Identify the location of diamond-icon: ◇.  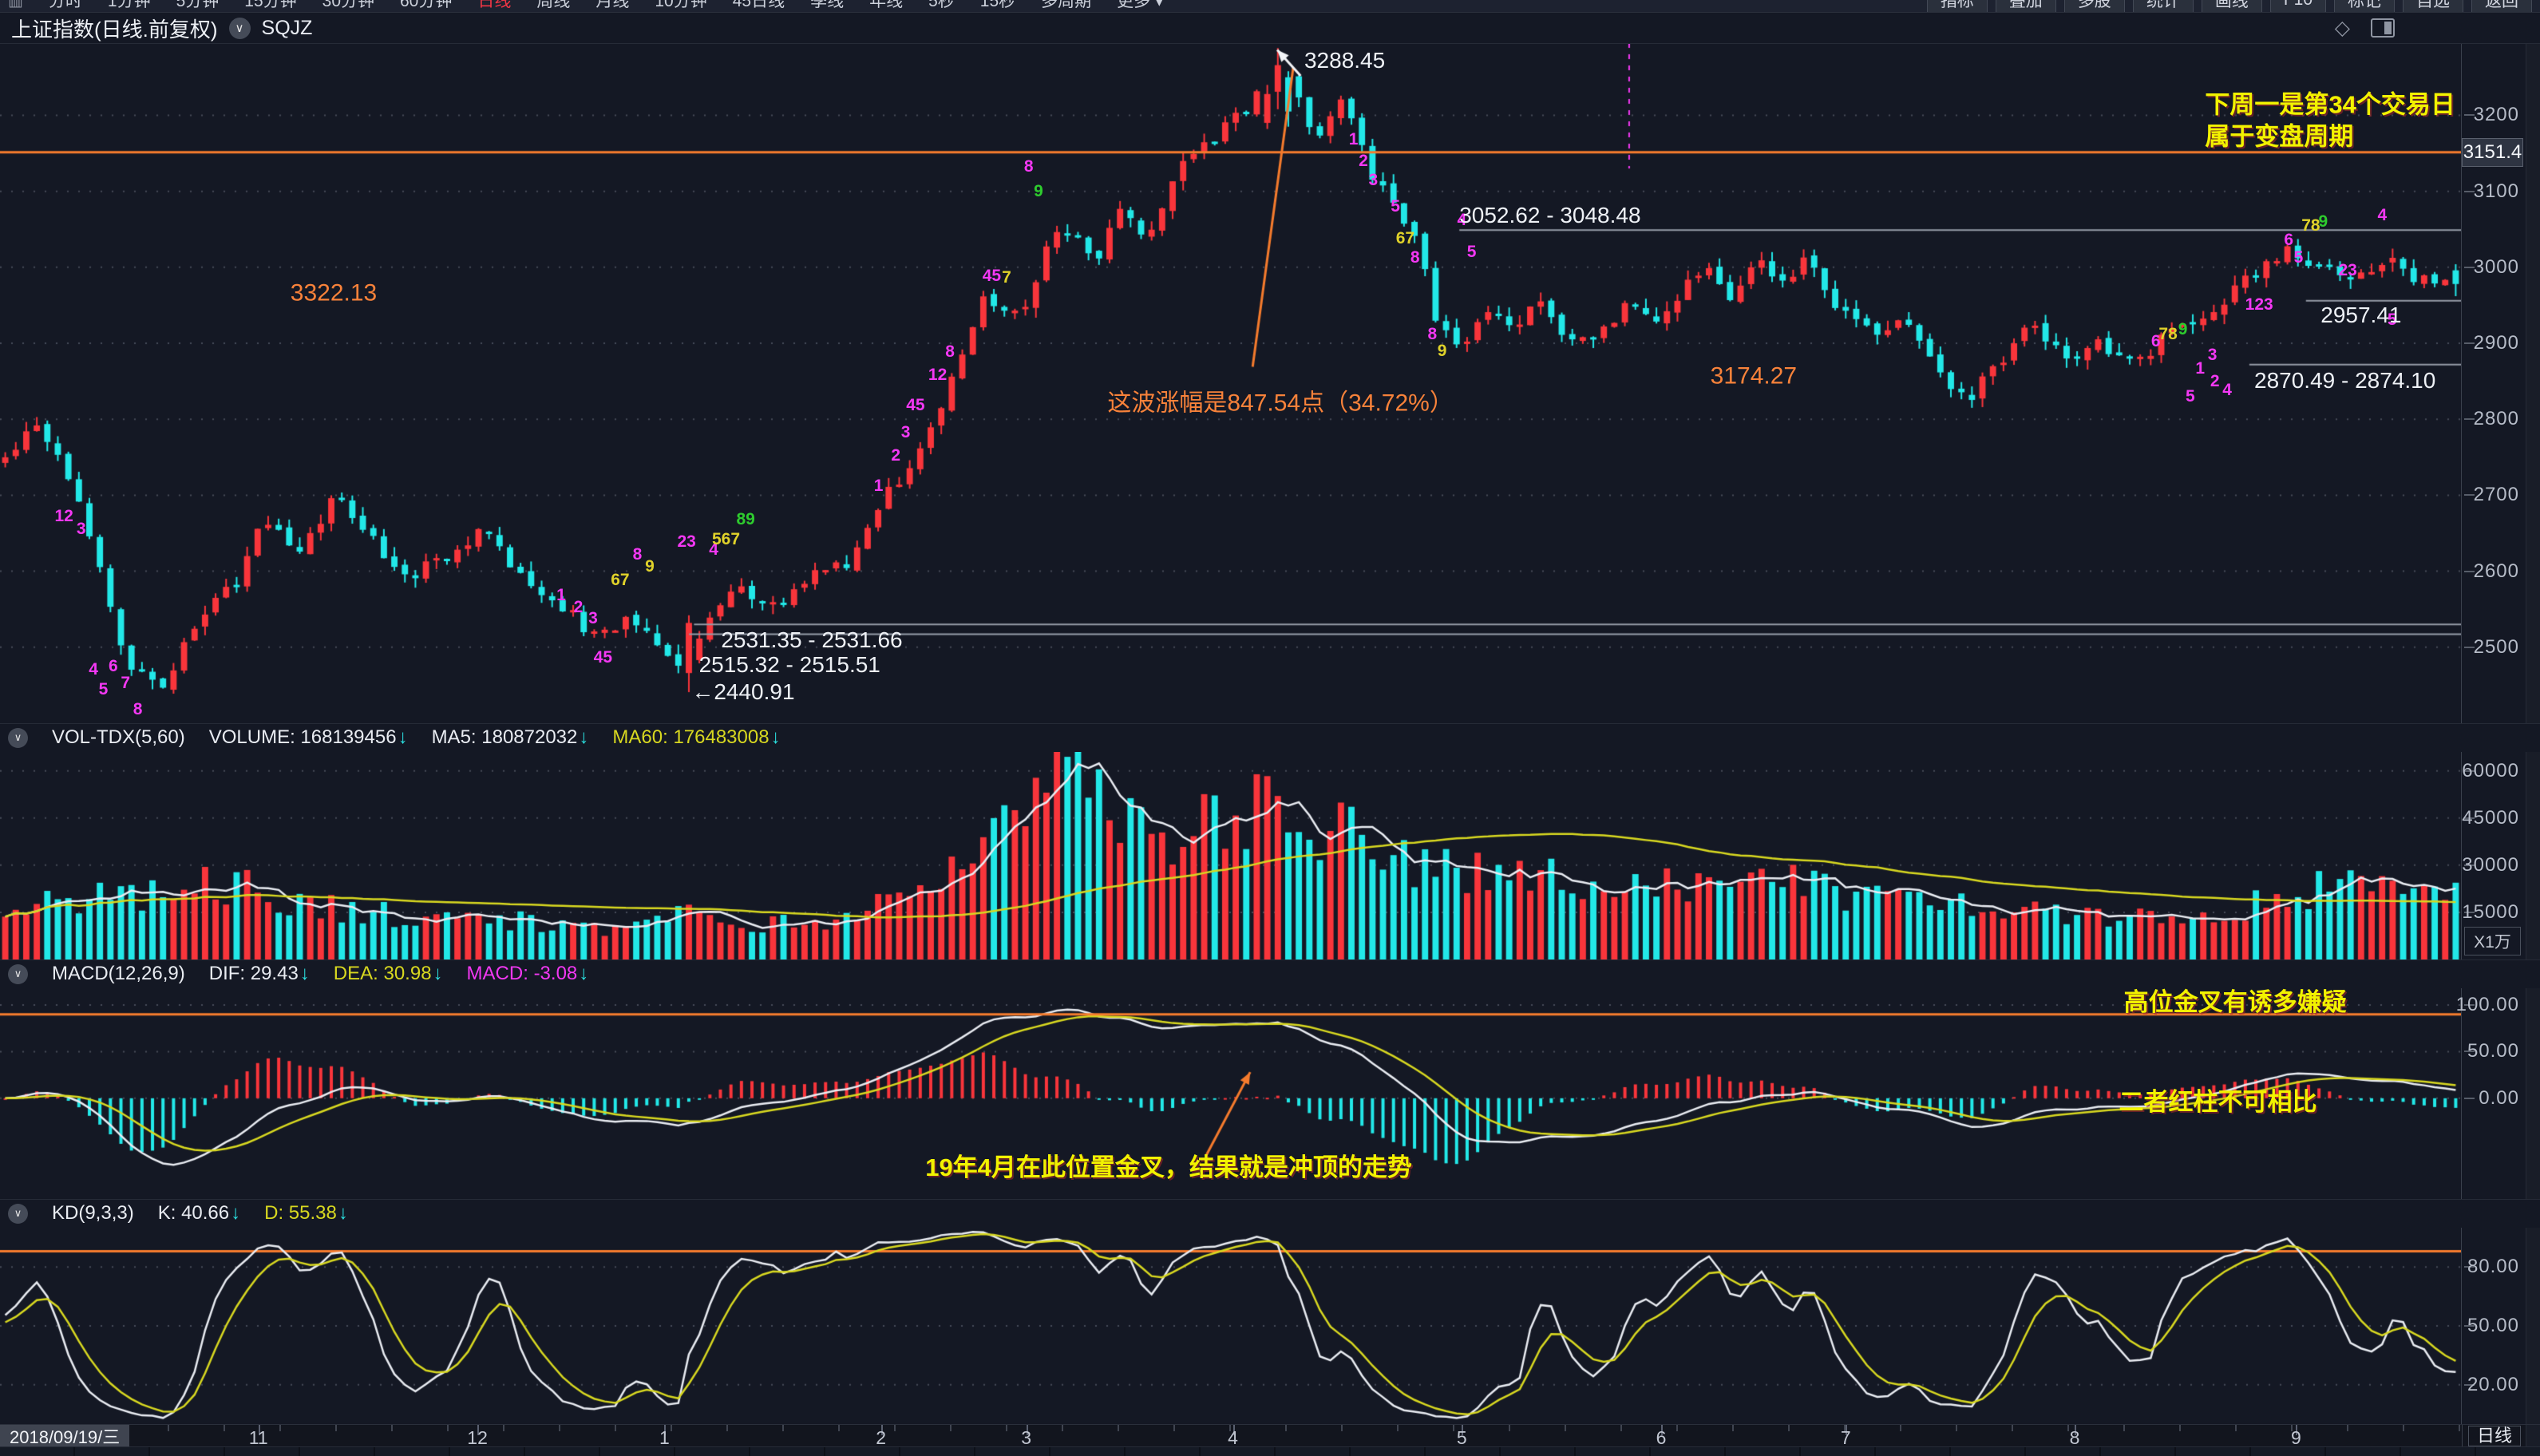
(2342, 28).